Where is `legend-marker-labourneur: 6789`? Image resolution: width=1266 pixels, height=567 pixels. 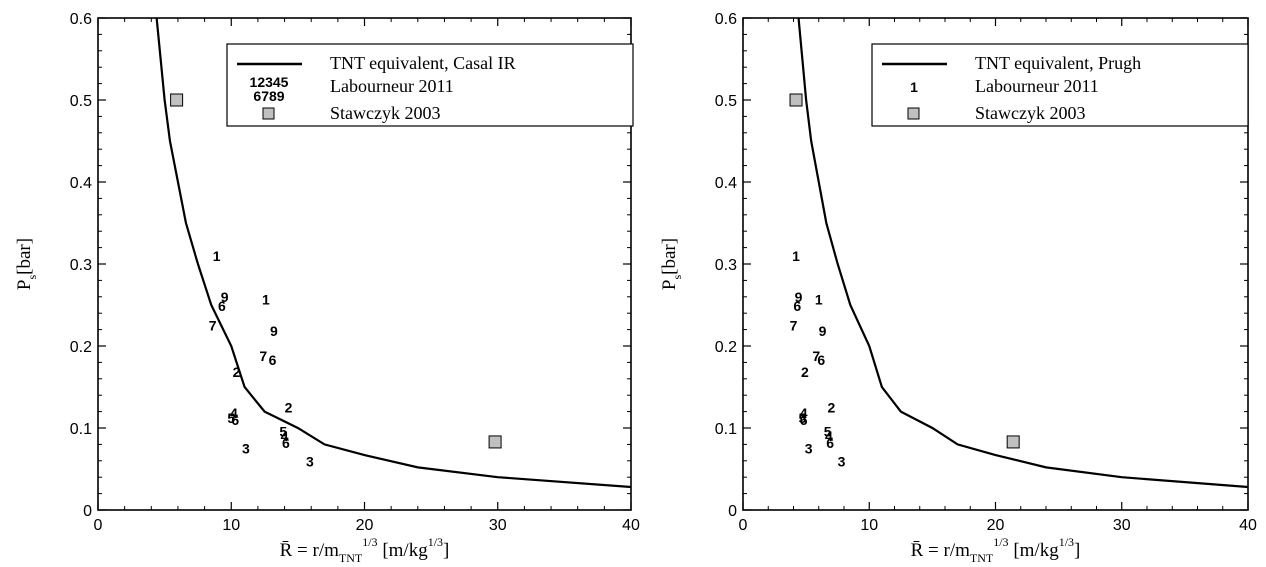
legend-marker-labourneur: 6789 is located at coordinates (268, 96).